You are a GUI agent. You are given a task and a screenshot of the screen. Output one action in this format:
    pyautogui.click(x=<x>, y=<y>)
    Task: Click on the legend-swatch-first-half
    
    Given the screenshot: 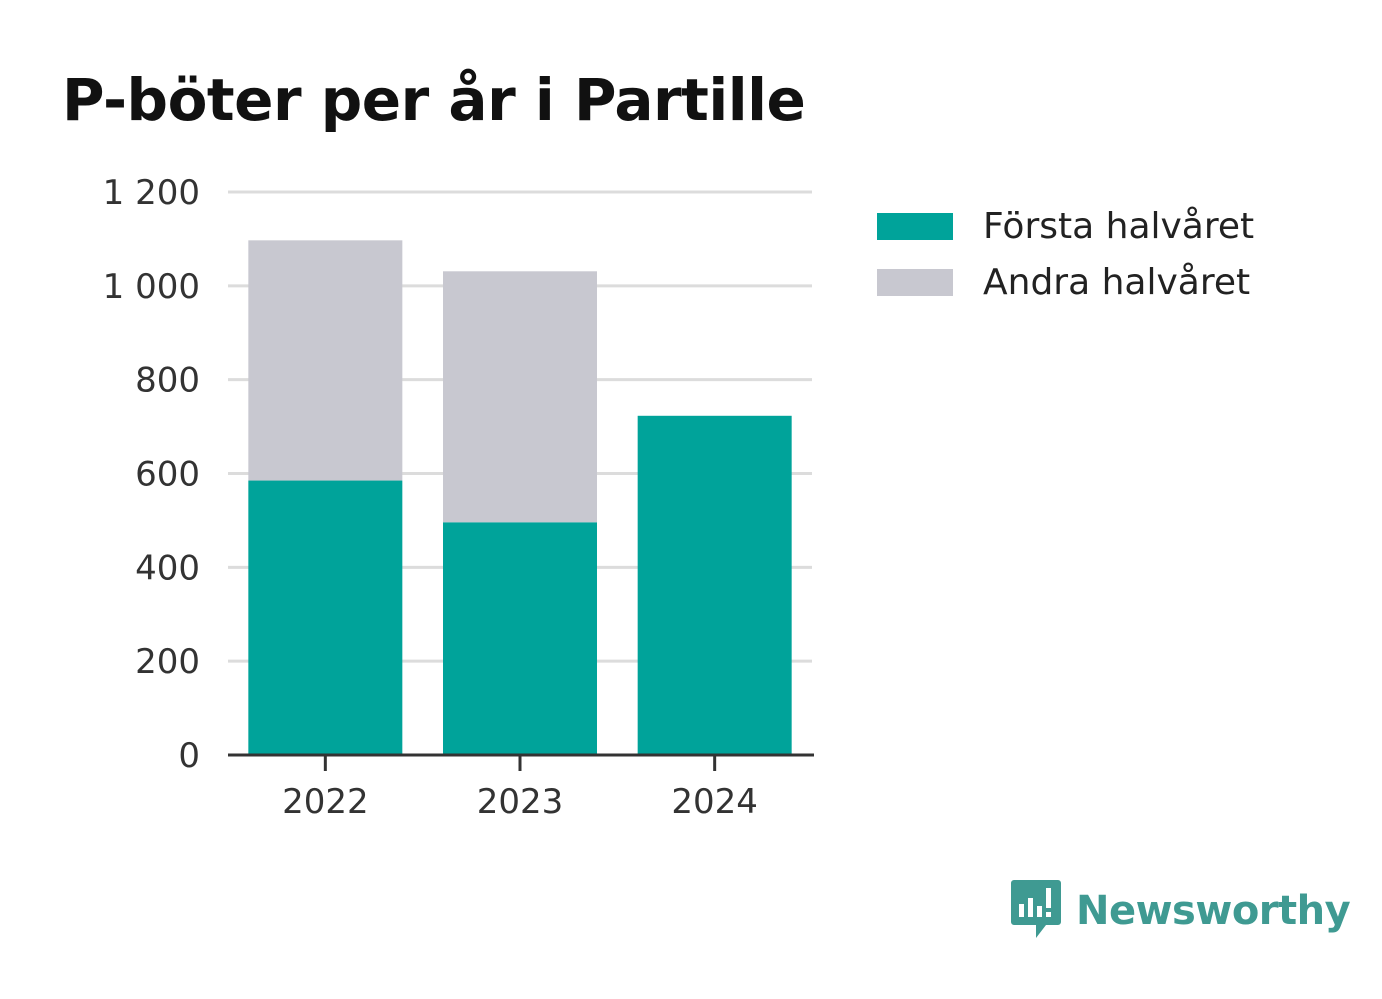 What is the action you would take?
    pyautogui.click(x=915, y=226)
    